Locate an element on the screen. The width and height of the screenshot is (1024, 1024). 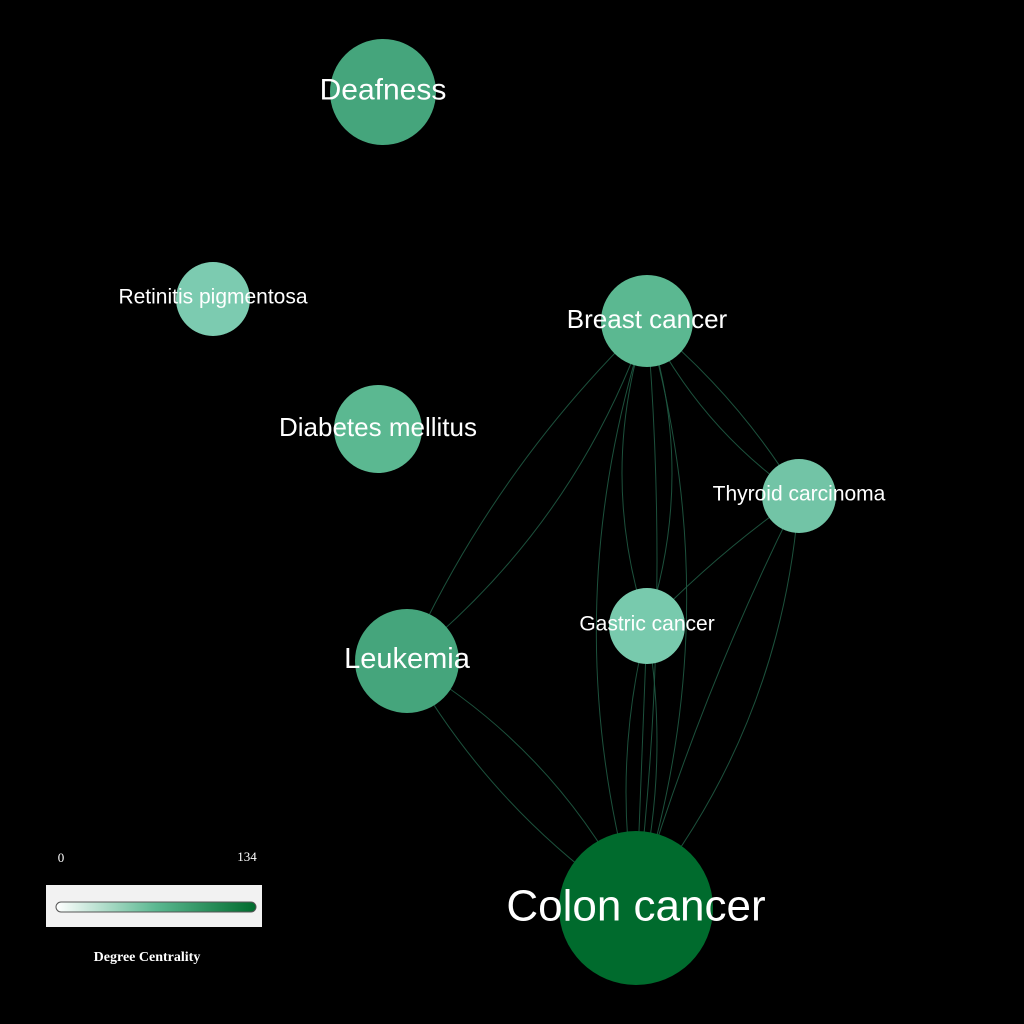
node-circle-diabetes is located at coordinates (378, 429).